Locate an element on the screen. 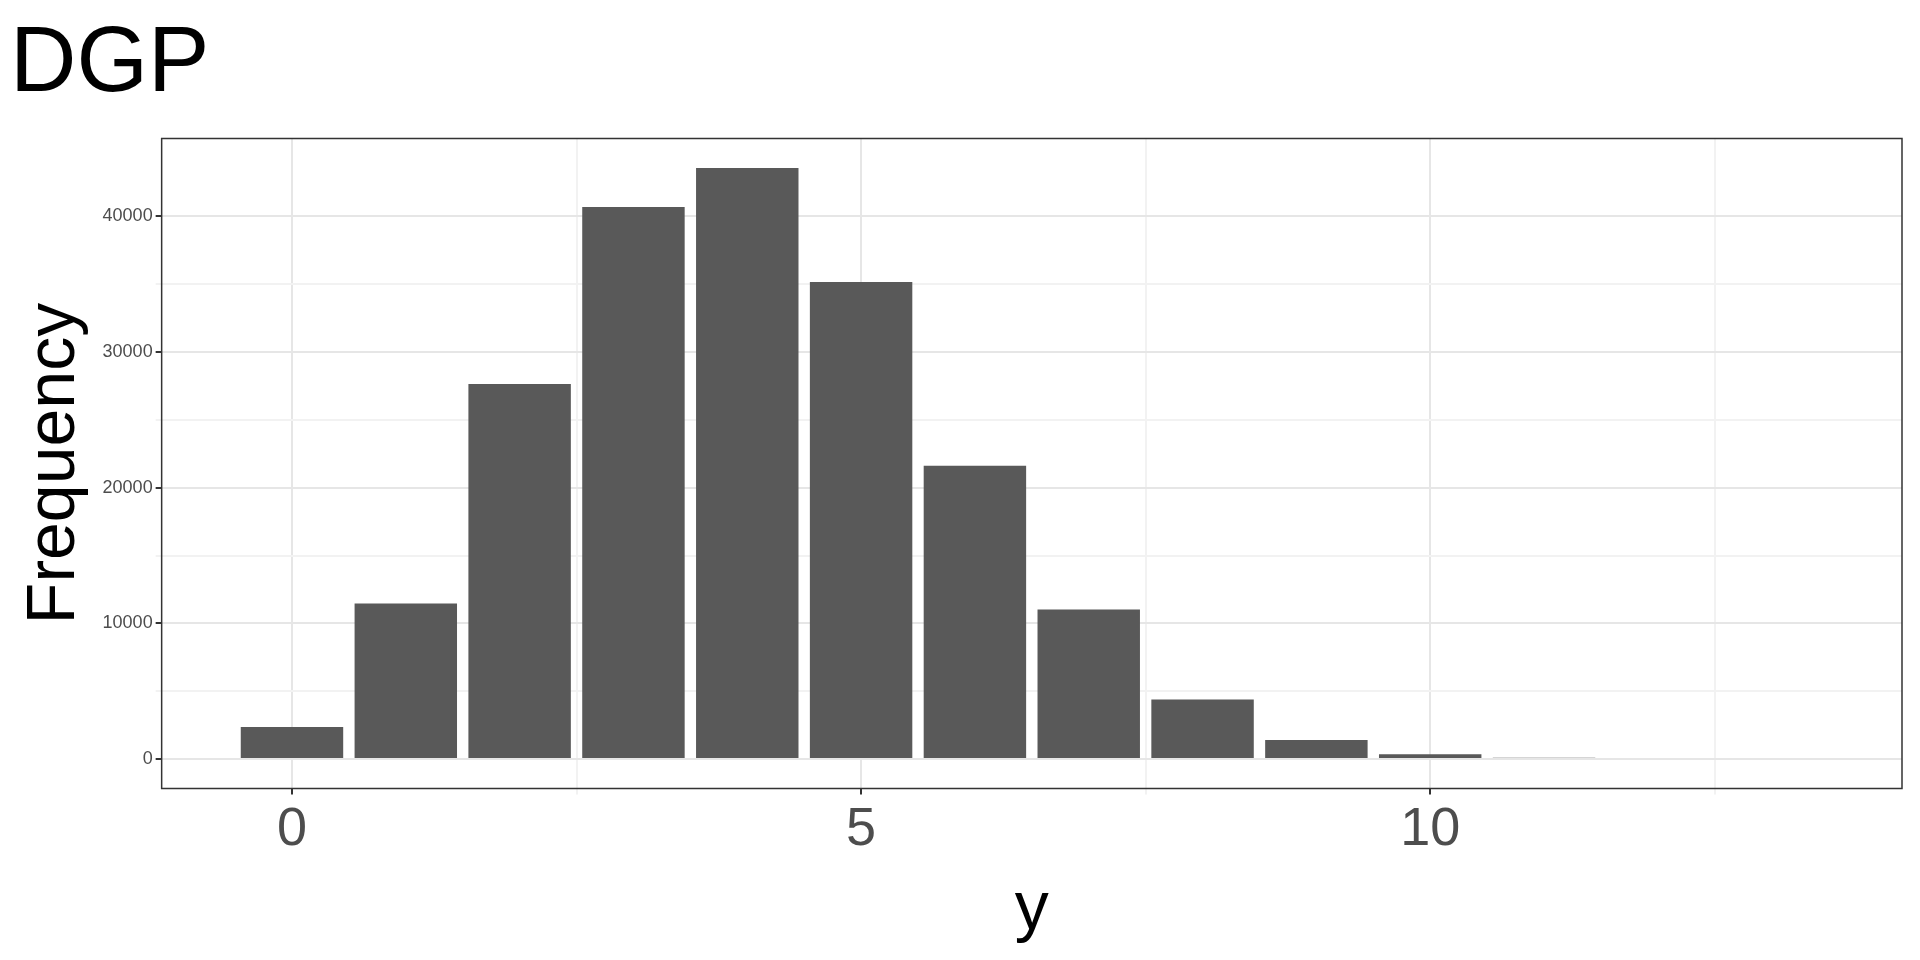 The image size is (1920, 960). y-tick-label: 0 is located at coordinates (147, 758).